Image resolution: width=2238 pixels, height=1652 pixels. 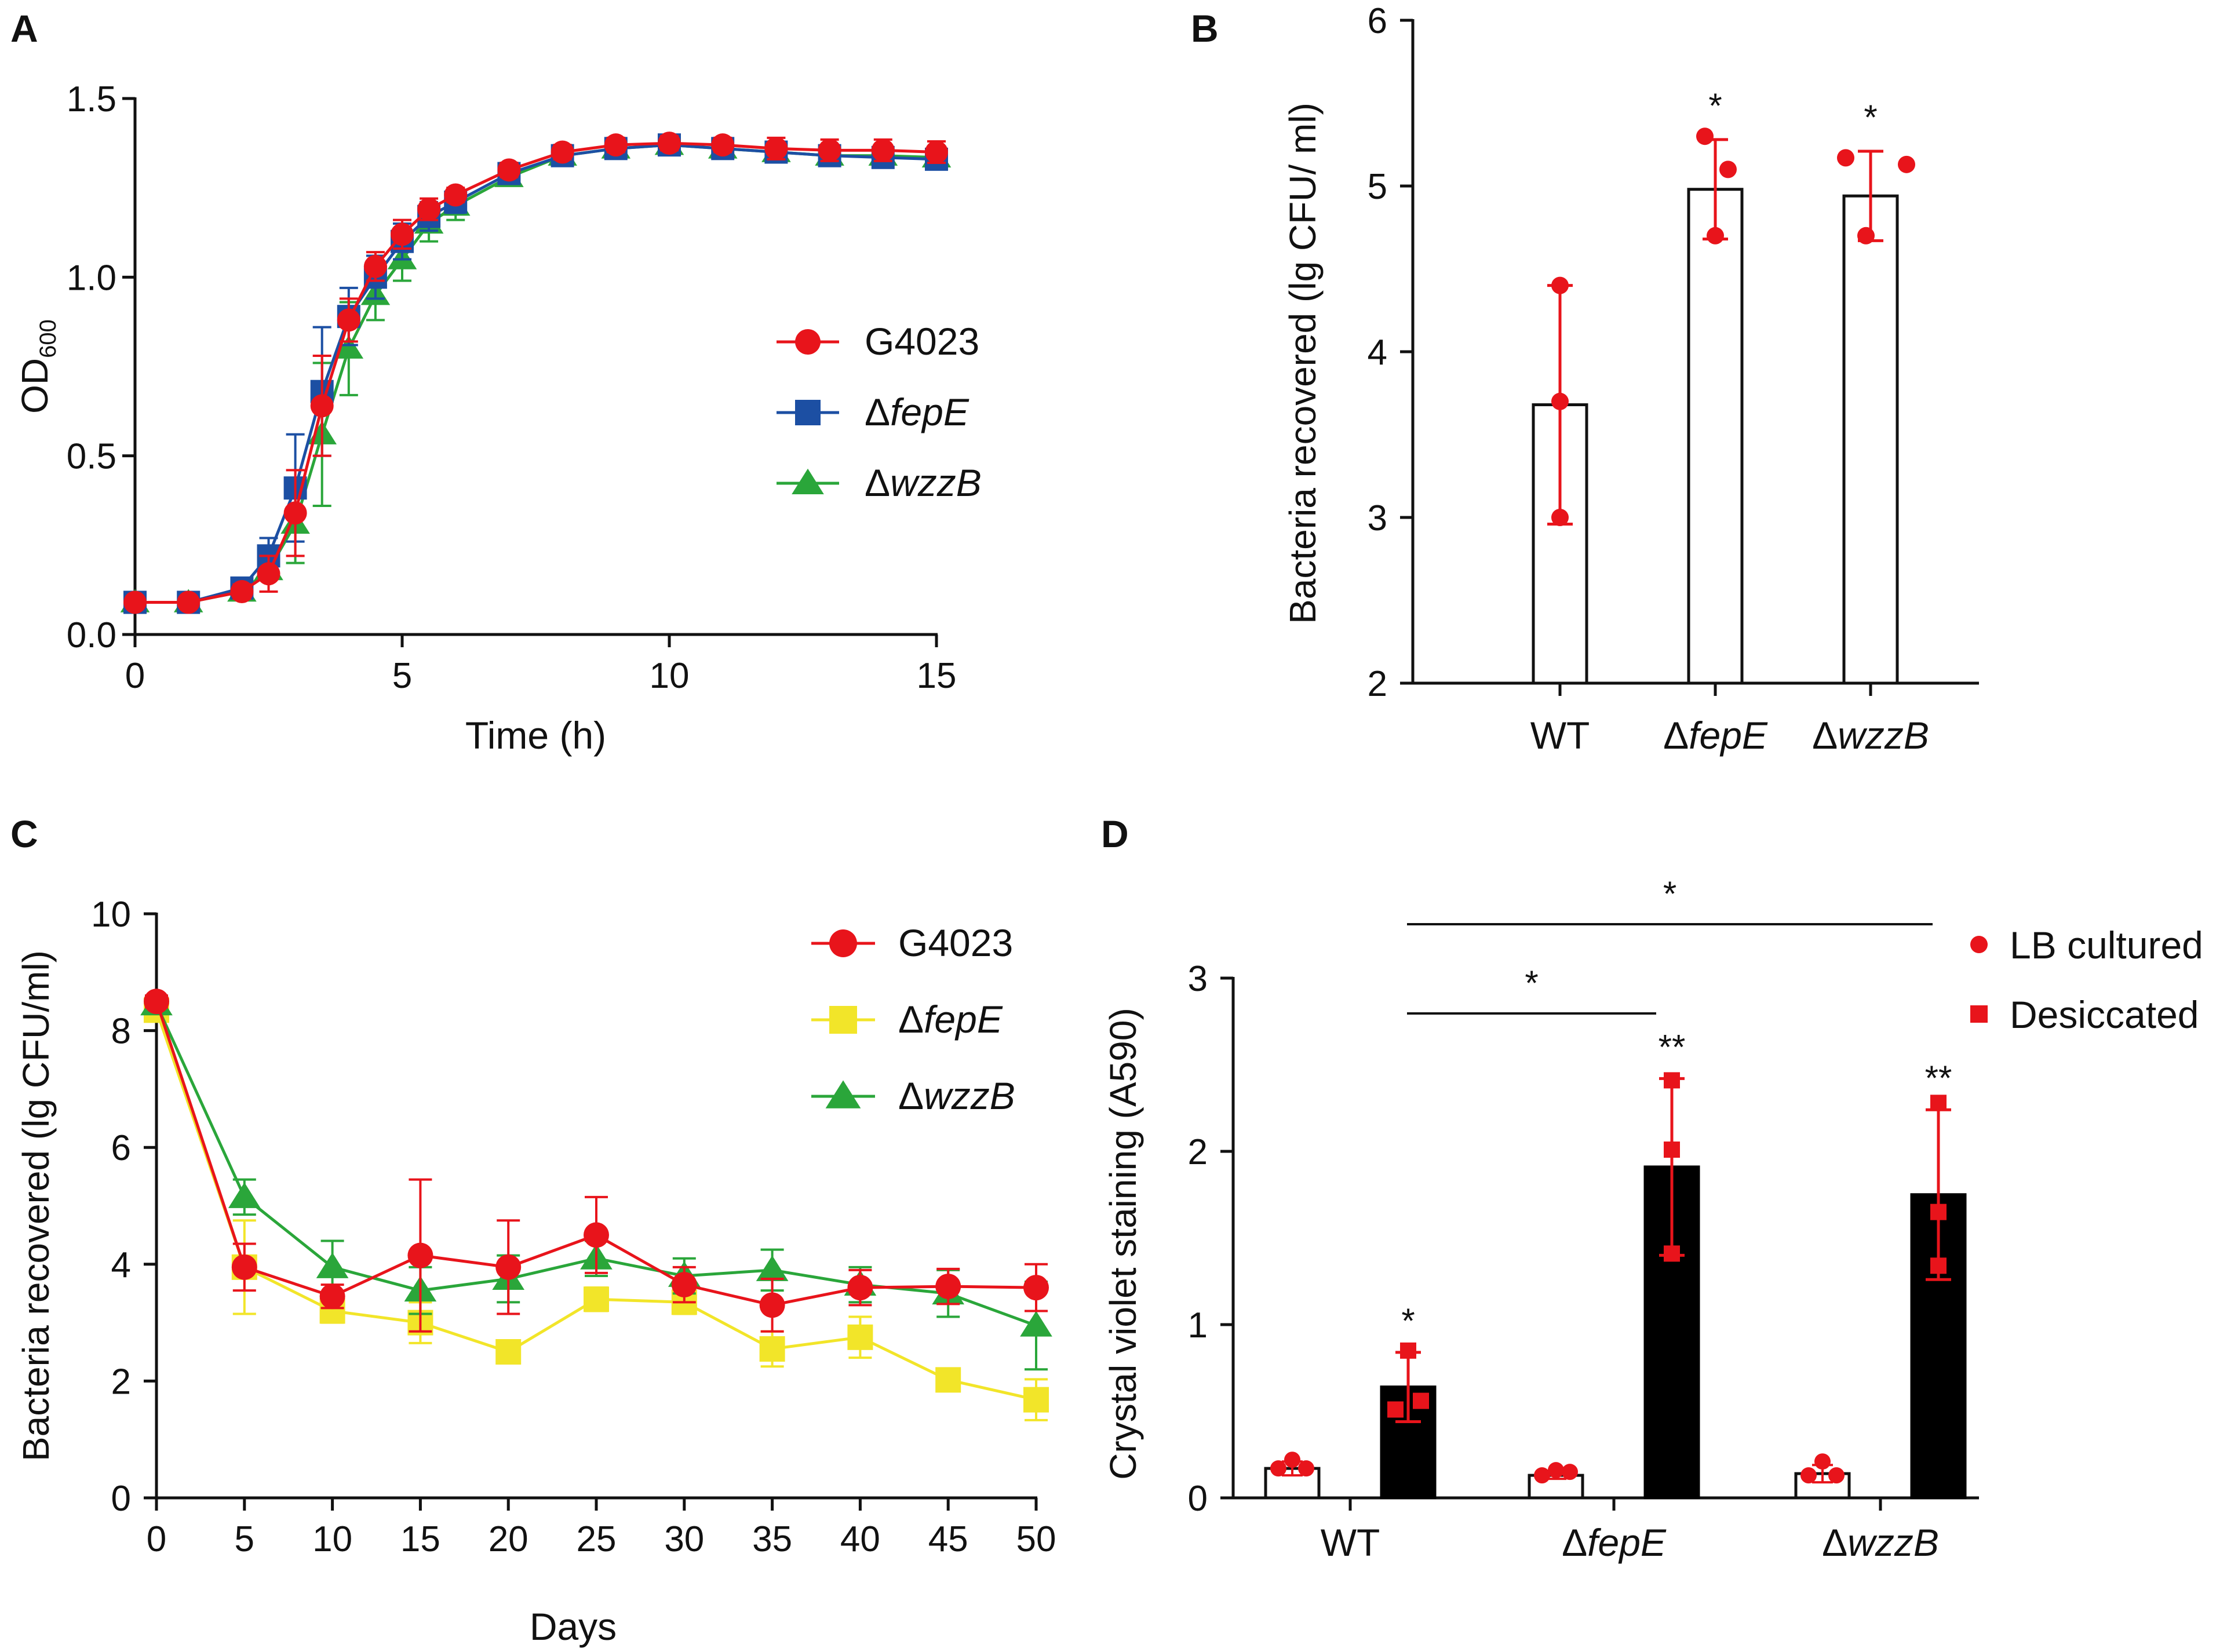 I want to click on y-tick-label: 6, so click(x=121, y=1148).